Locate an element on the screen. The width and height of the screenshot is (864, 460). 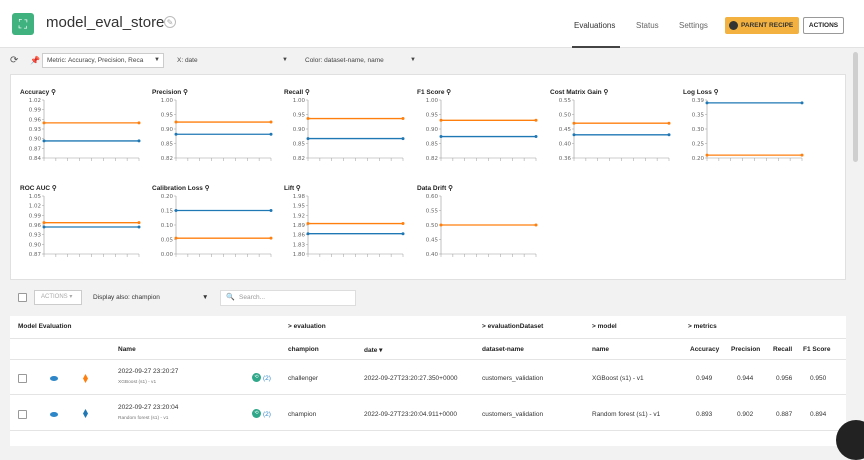
x-axis-select: X: date ▼ is located at coordinates (232, 60).